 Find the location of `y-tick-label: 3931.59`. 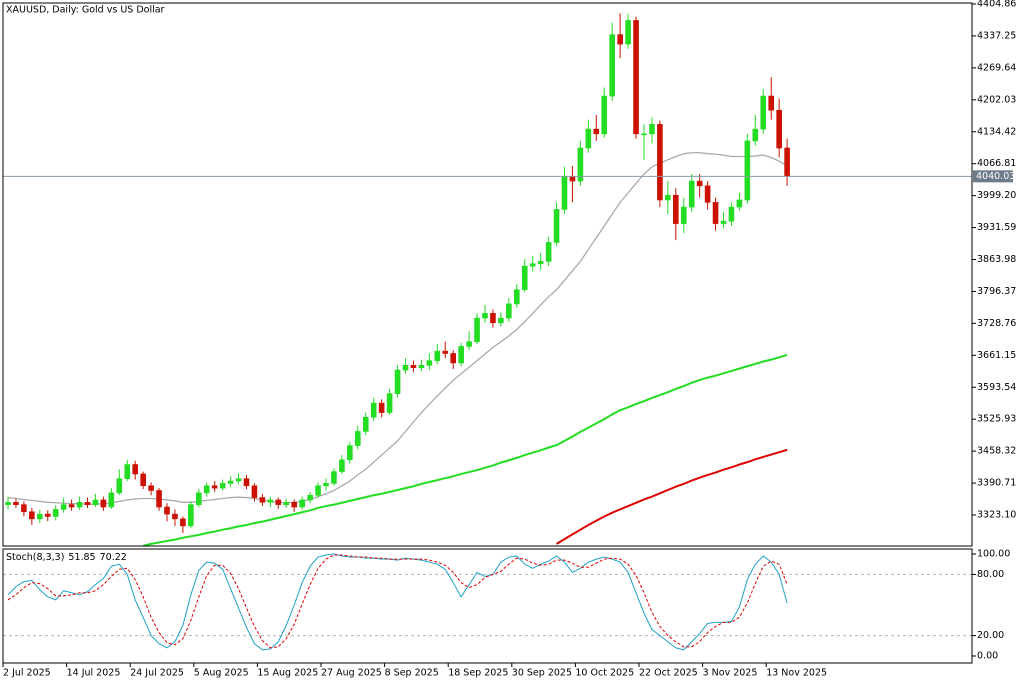

y-tick-label: 3931.59 is located at coordinates (996, 227).